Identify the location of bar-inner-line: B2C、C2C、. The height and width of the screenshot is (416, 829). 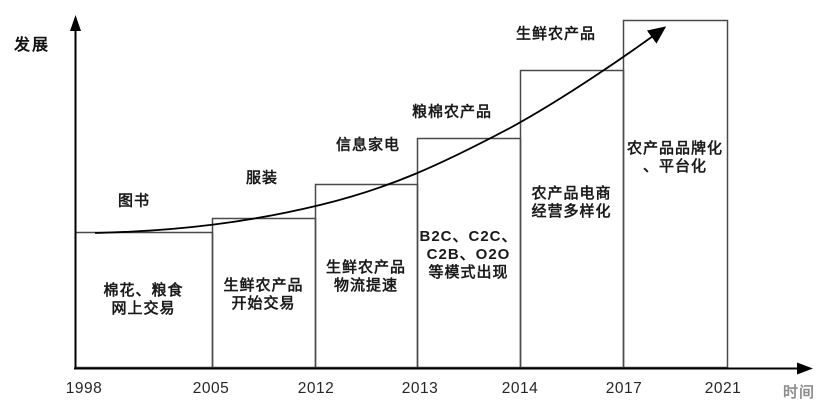
(468, 236).